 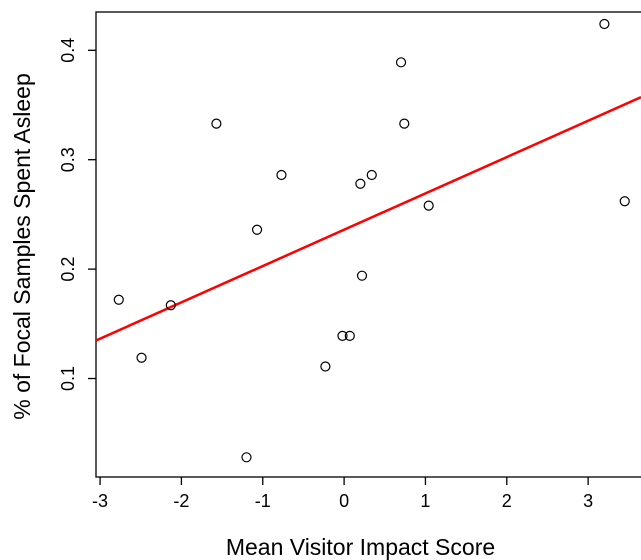 What do you see at coordinates (360, 547) in the screenshot?
I see `x-axis-title: Mean Visitor Impact Score` at bounding box center [360, 547].